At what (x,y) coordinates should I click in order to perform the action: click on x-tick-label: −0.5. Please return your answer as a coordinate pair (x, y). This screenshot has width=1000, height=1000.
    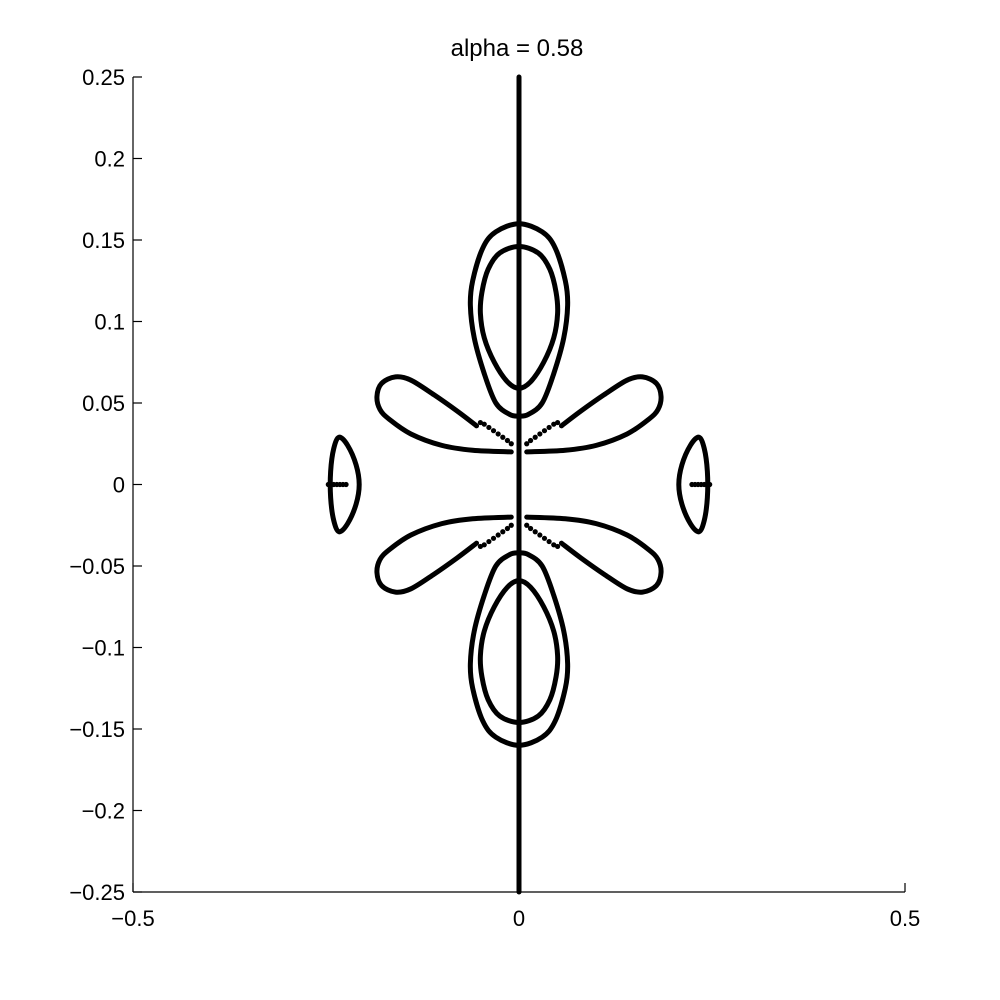
    Looking at the image, I should click on (132, 918).